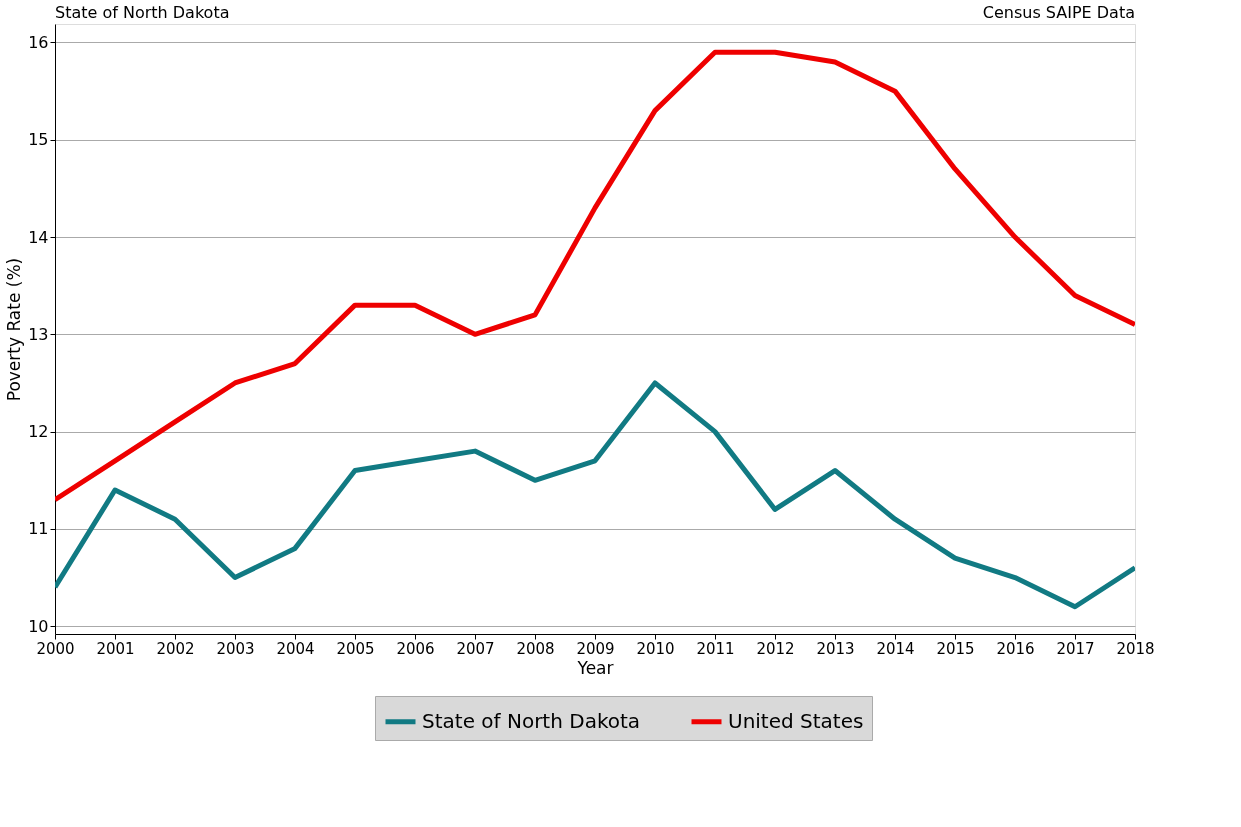  Describe the element at coordinates (14, 329) in the screenshot. I see `y-axis-title: Poverty Rate (%)` at that location.